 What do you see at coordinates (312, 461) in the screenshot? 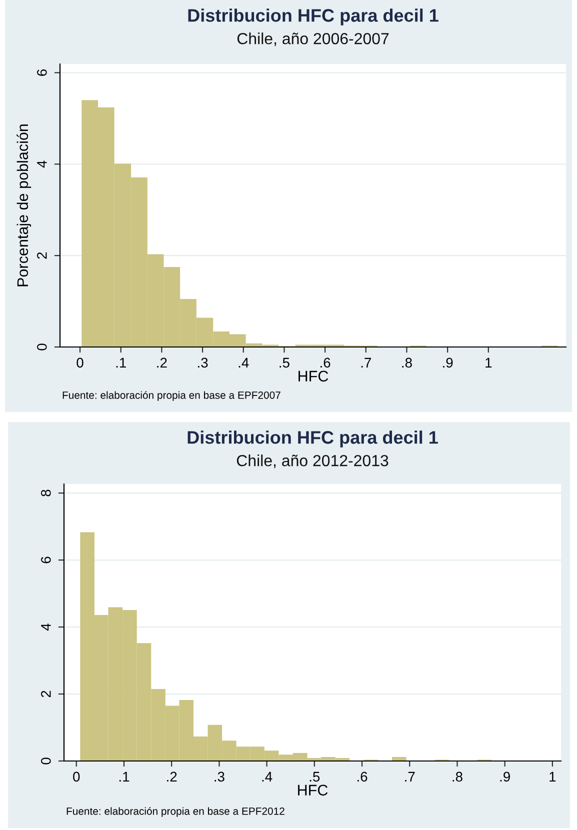
I see `chart-subtitle: Chile, año 2012-2013` at bounding box center [312, 461].